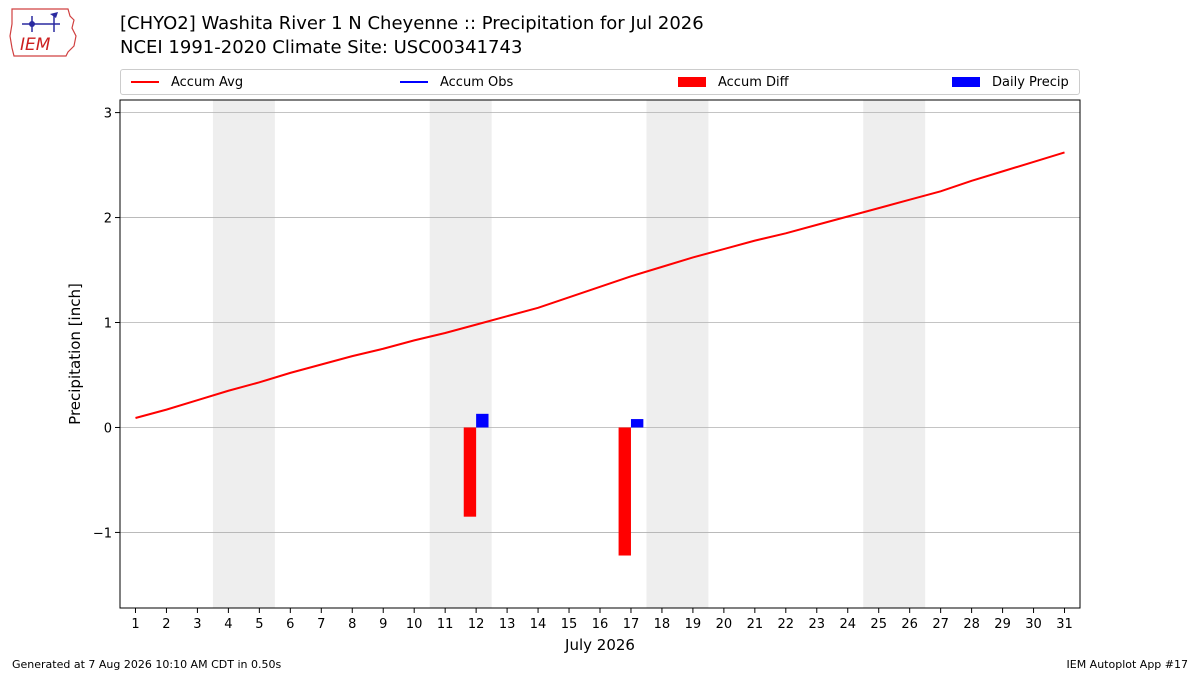 The width and height of the screenshot is (1200, 675). I want to click on y-tick-label: 3, so click(108, 114).